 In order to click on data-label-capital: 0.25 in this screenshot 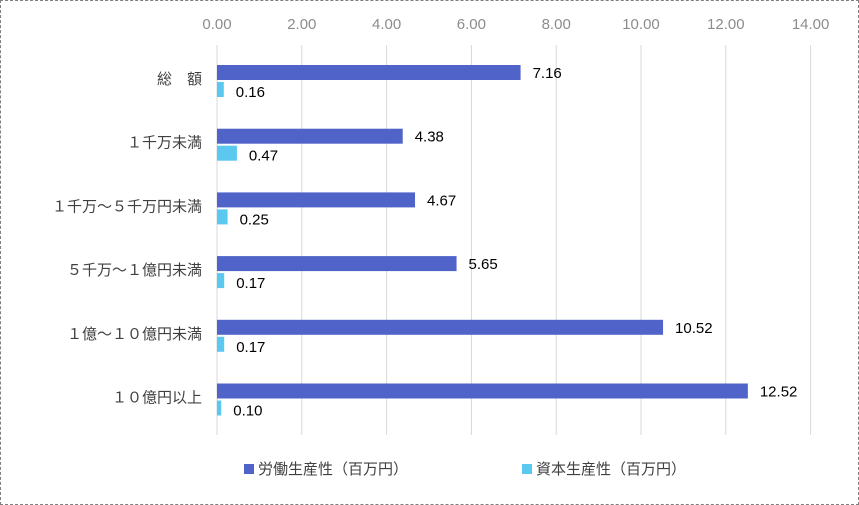, I will do `click(254, 219)`.